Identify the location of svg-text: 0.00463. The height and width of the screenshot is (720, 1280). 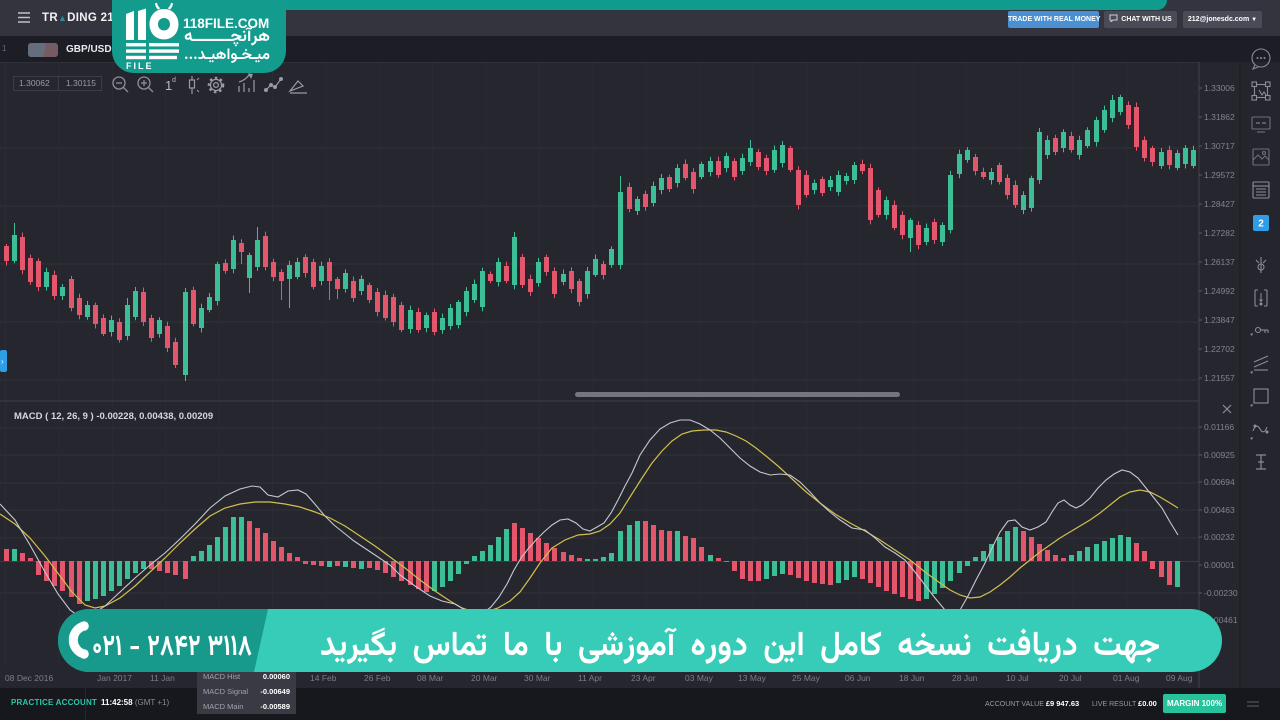
(1219, 510).